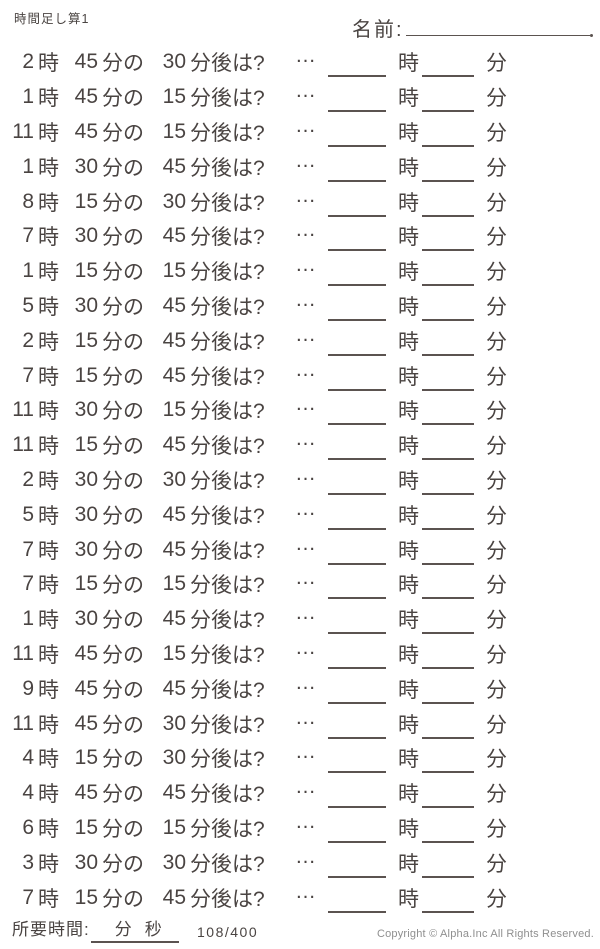 This screenshot has width=600, height=949. Describe the element at coordinates (300, 723) in the screenshot. I see `problem-row: 11 時 45 分の 30 分後は? … 時 分` at that location.